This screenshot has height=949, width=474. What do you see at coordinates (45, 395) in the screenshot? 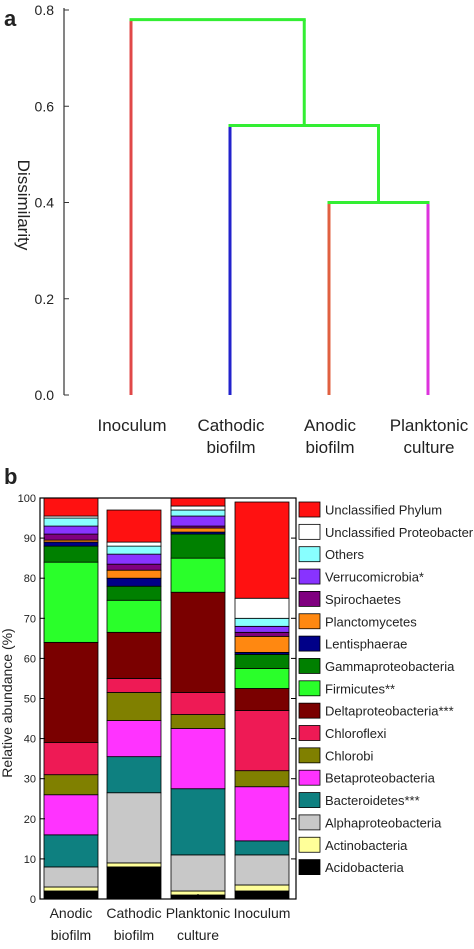
I see `dendrogram-tick-label: 0.0` at bounding box center [45, 395].